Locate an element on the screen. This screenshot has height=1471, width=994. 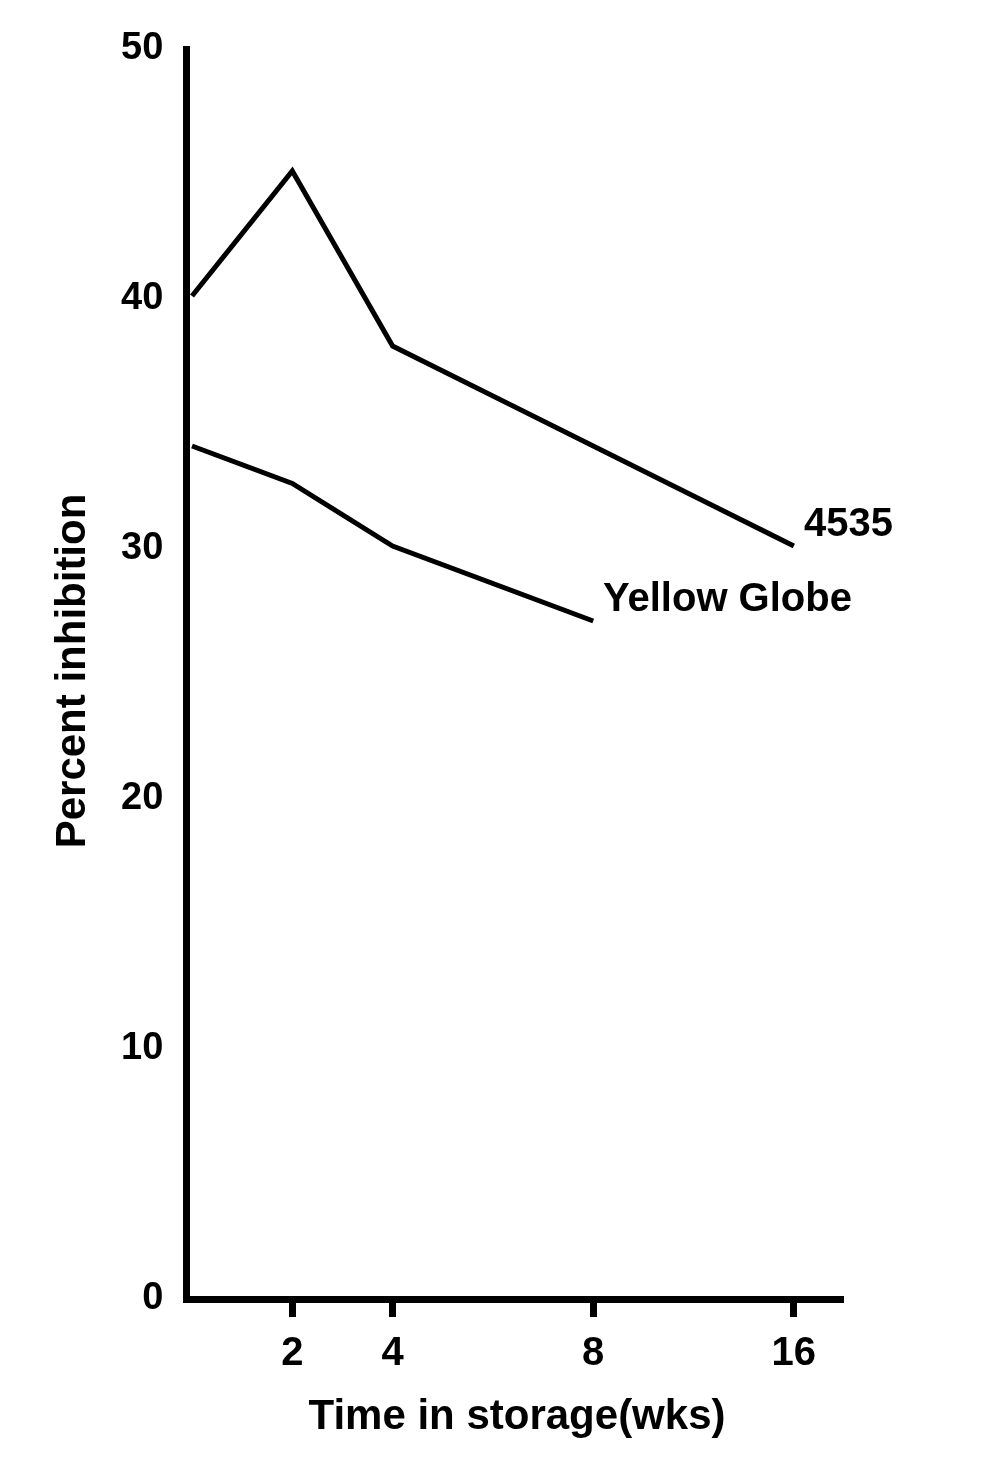
y-tick-label: 30 is located at coordinates (142, 546).